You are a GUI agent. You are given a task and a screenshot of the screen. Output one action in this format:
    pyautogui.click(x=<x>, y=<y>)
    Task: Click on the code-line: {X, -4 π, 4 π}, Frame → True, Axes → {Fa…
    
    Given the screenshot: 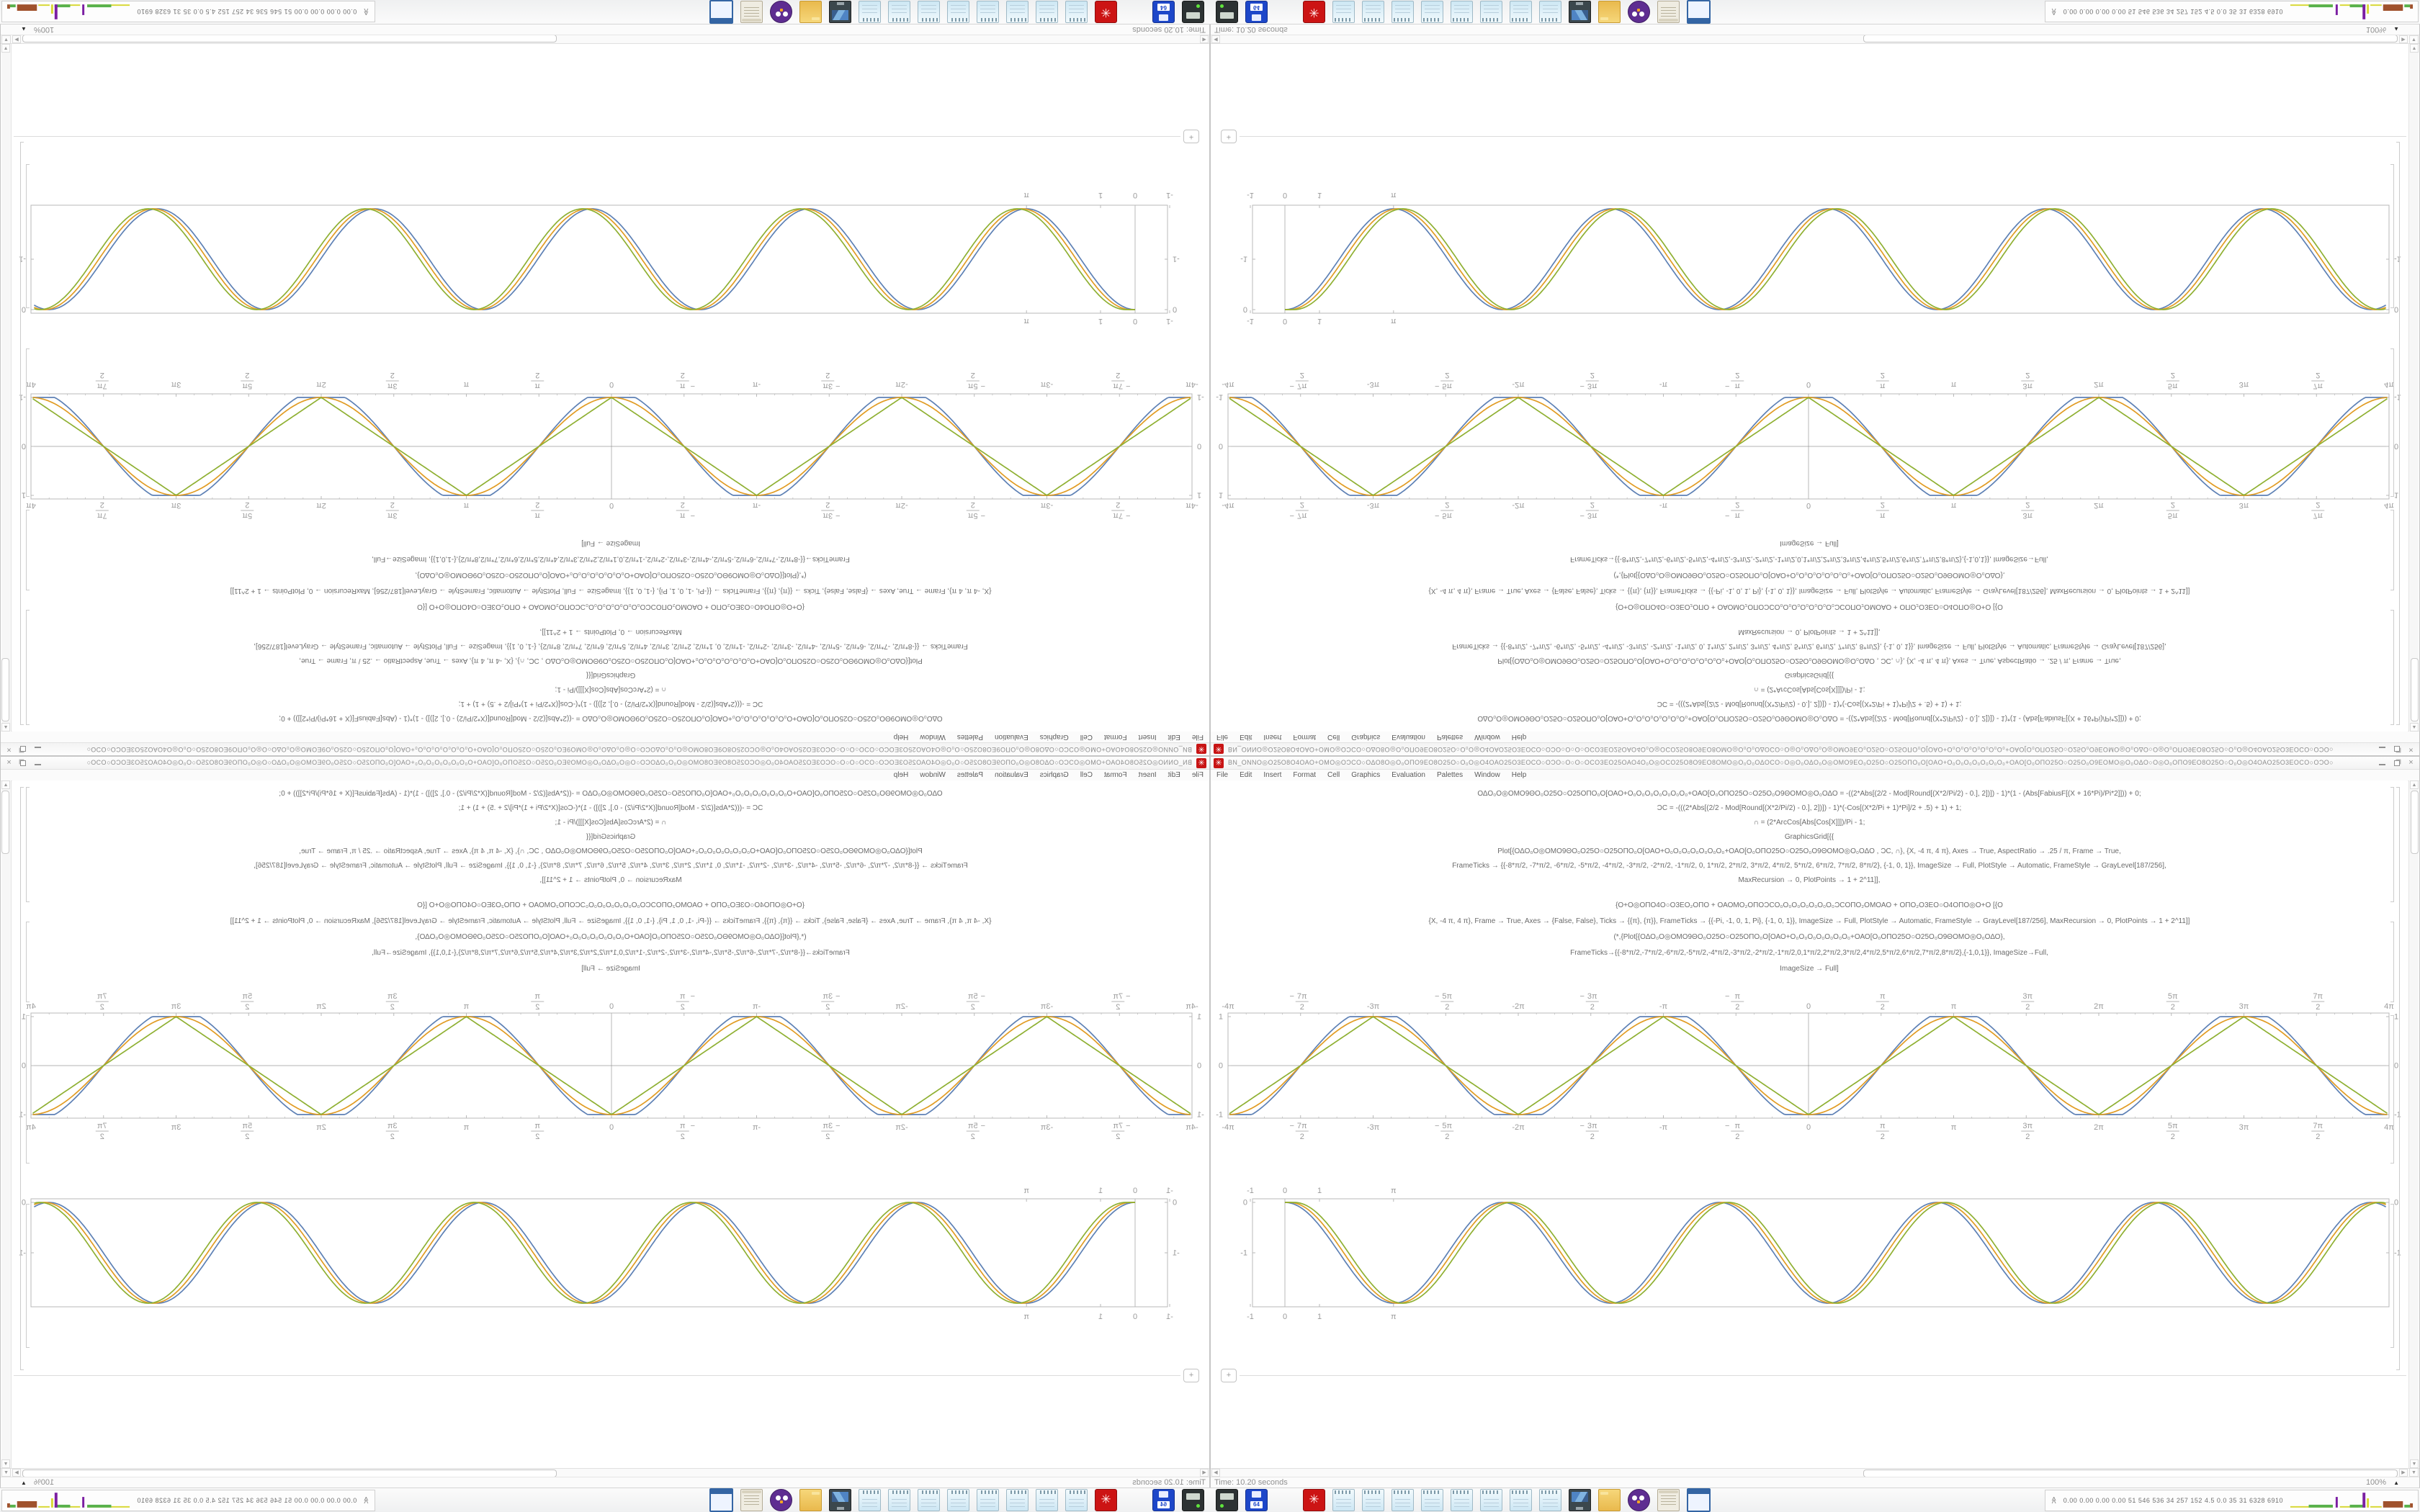 What is the action you would take?
    pyautogui.click(x=611, y=921)
    